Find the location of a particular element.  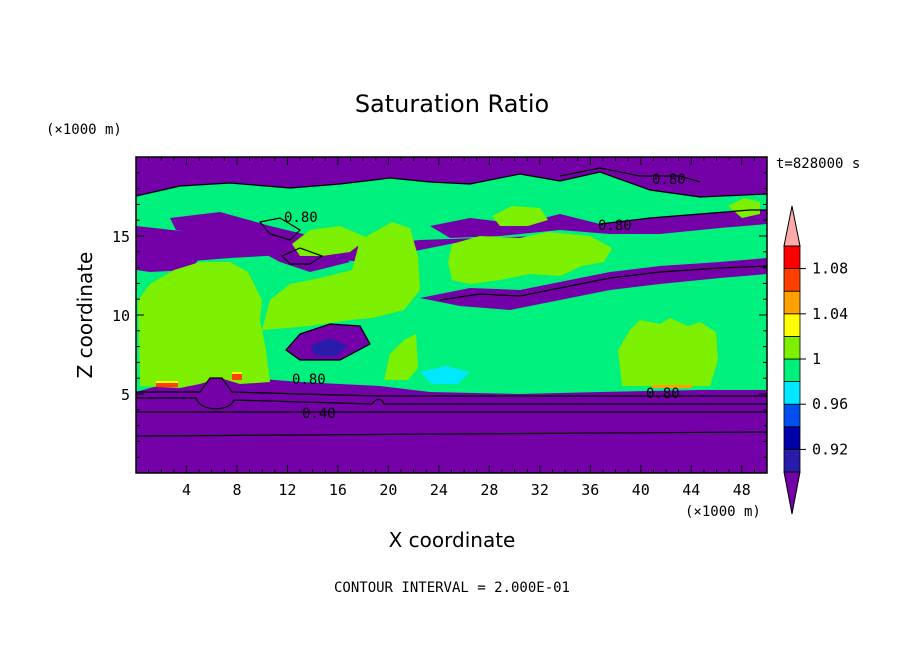

cyan-patch is located at coordinates (445, 375).